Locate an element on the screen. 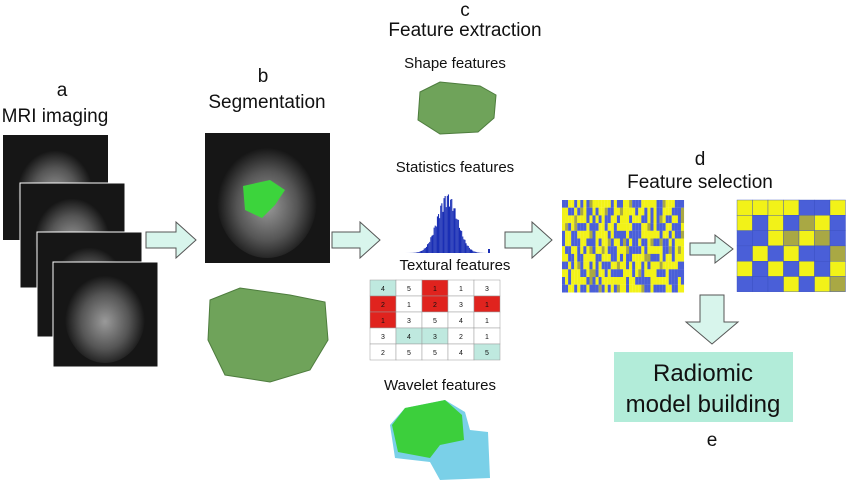 This screenshot has height=485, width=850. cell-value: 2 is located at coordinates (435, 305).